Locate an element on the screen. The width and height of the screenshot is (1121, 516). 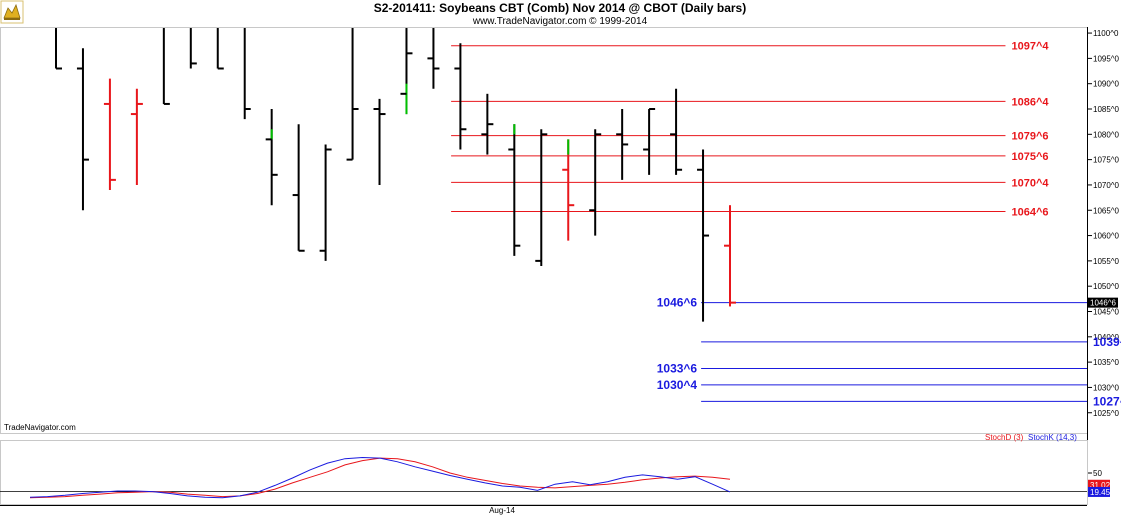
price-tick-label: 1070^0 is located at coordinates (1106, 185).